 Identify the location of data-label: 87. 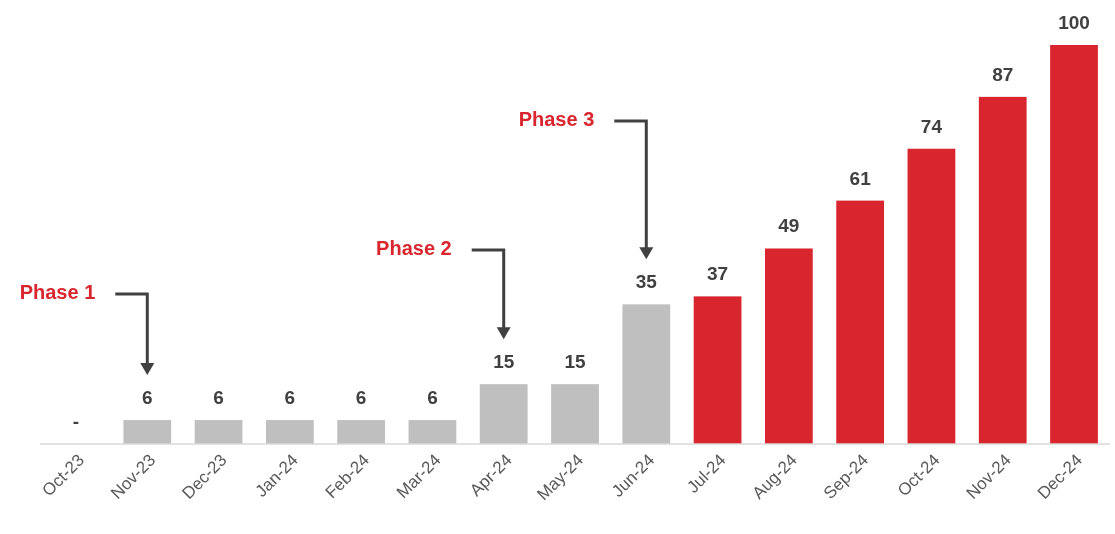
(1003, 74).